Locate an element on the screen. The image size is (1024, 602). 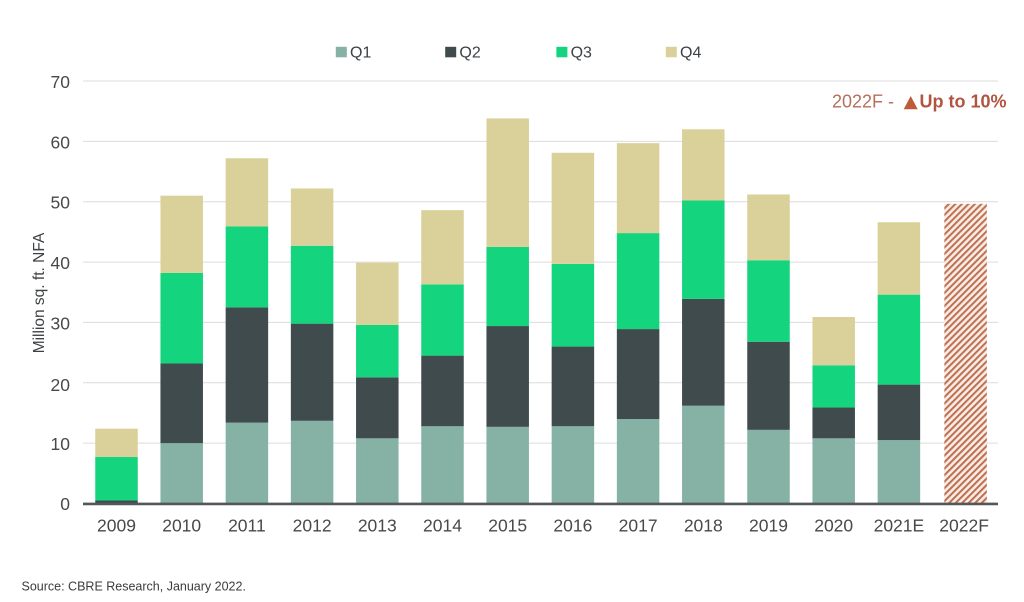
svg-text: 2019 is located at coordinates (768, 526).